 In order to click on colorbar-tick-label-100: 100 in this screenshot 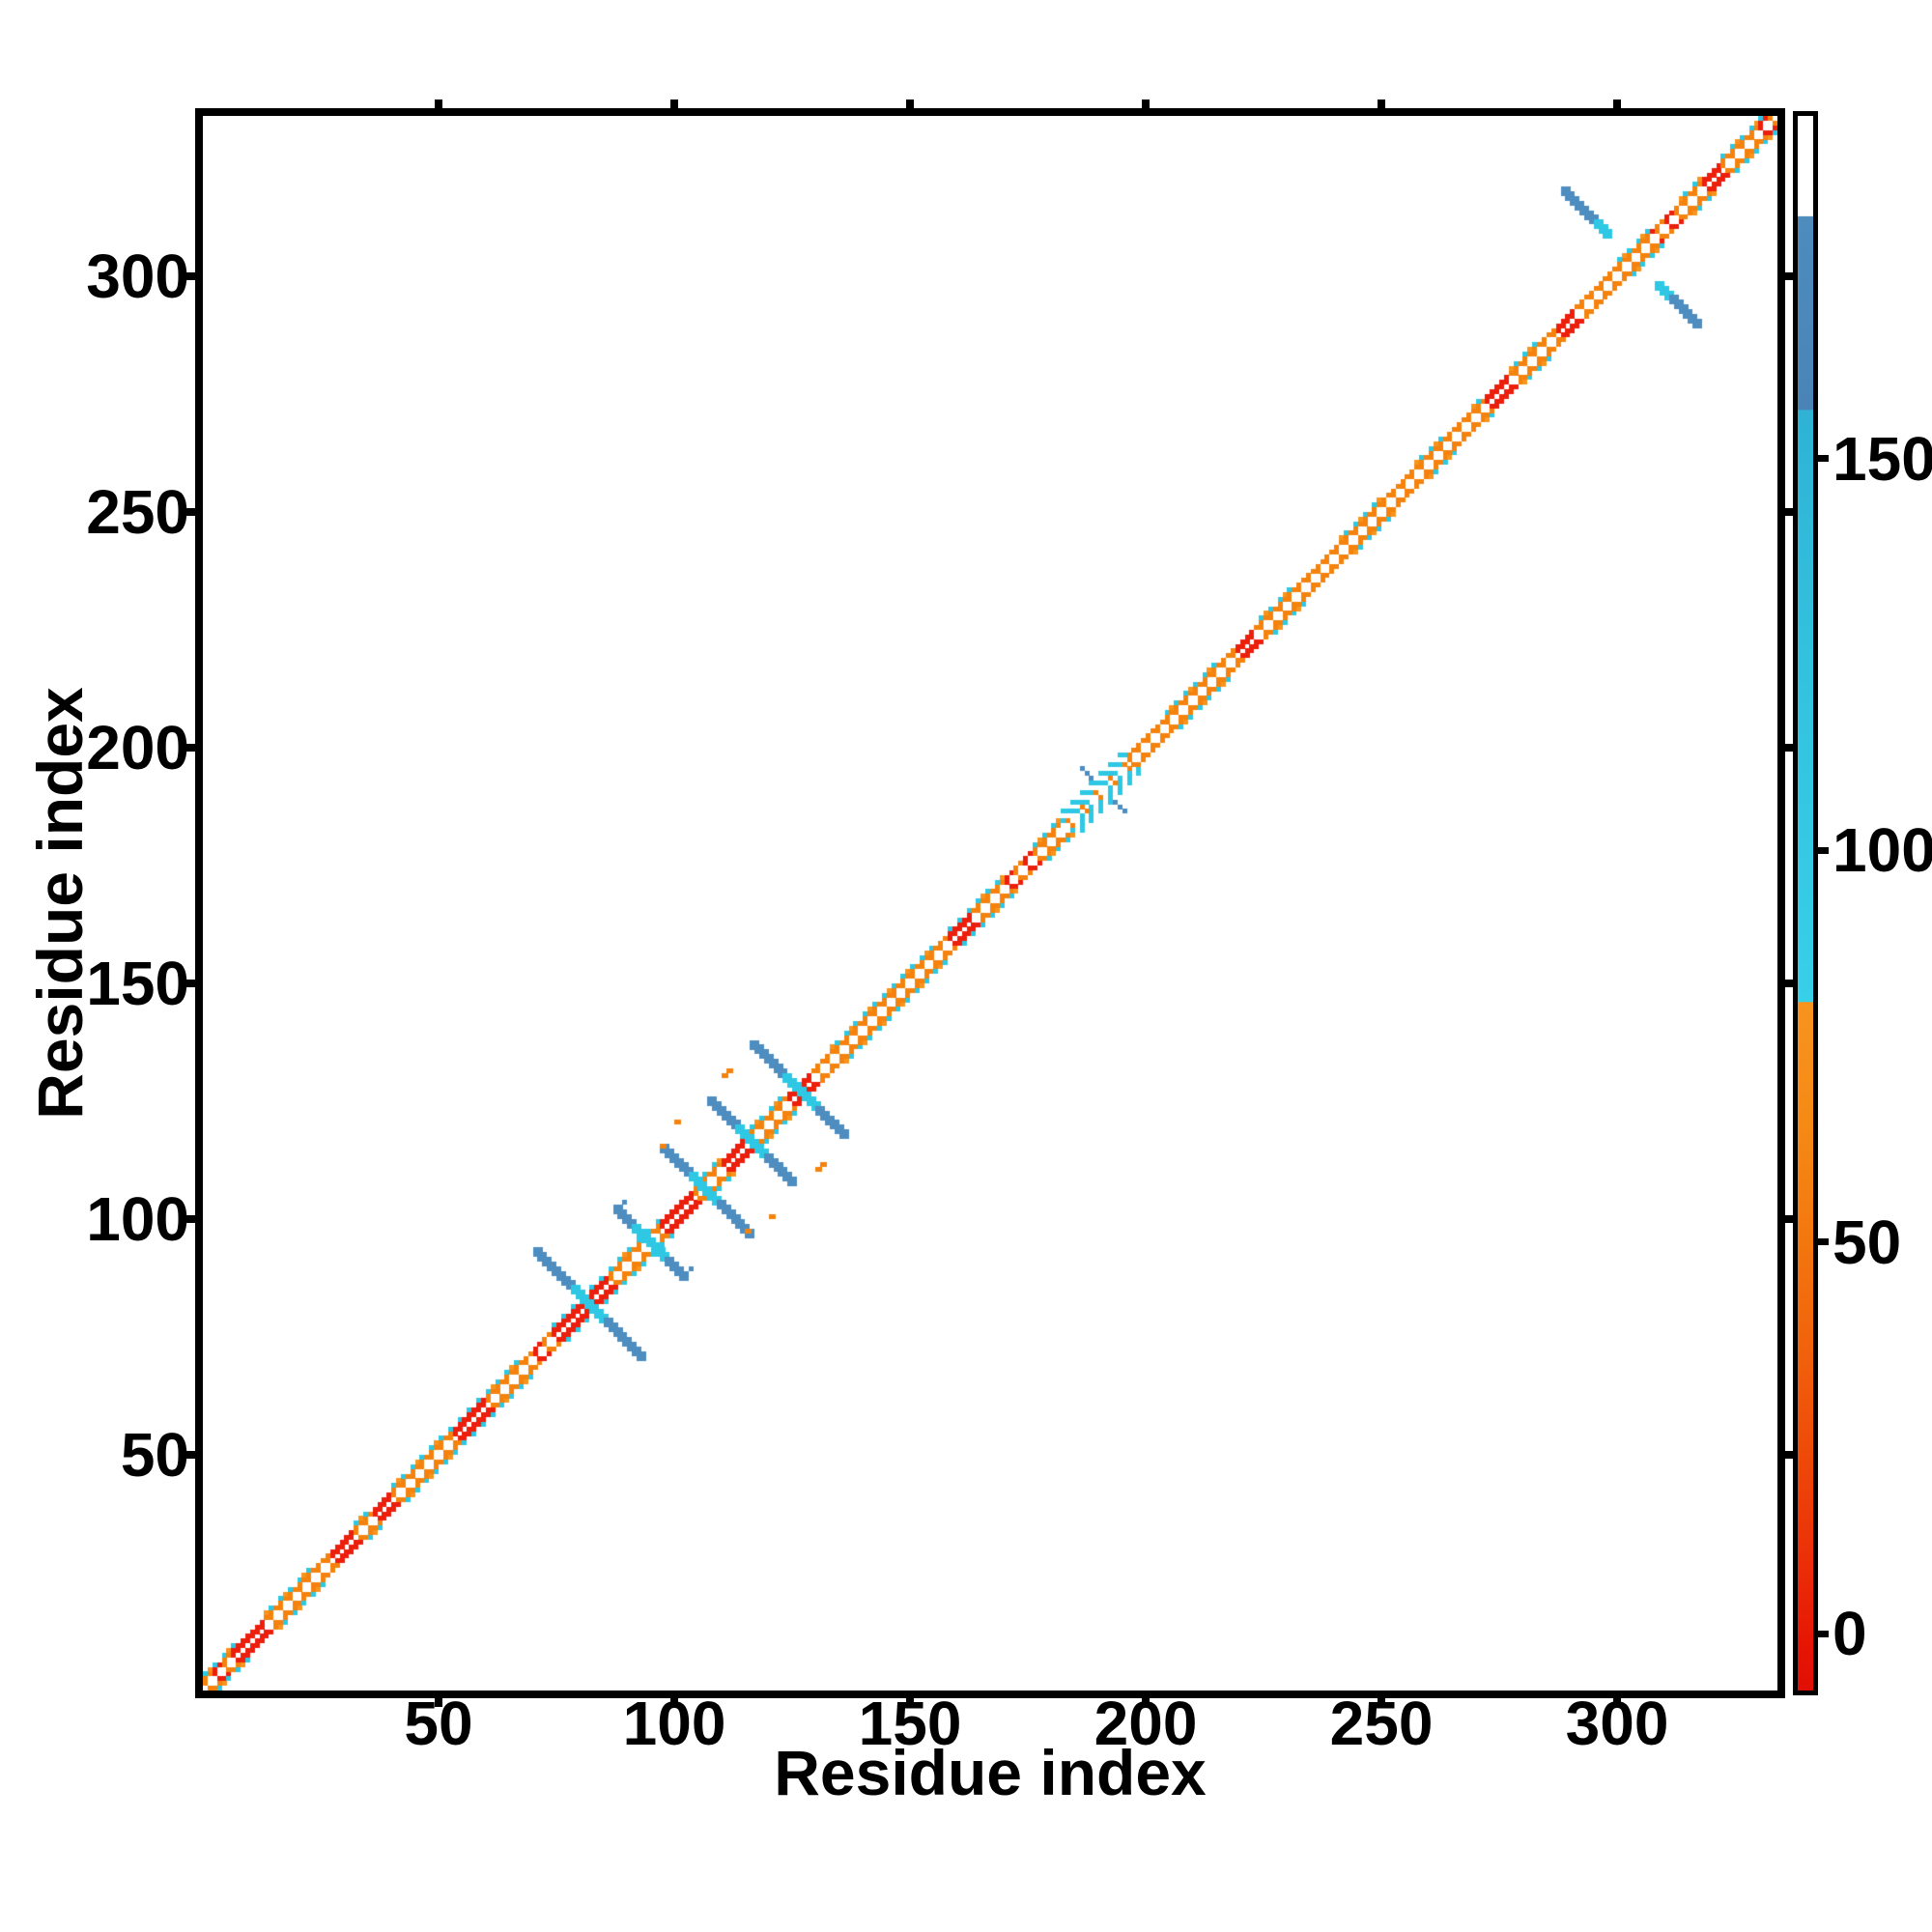, I will do `click(1882, 850)`.